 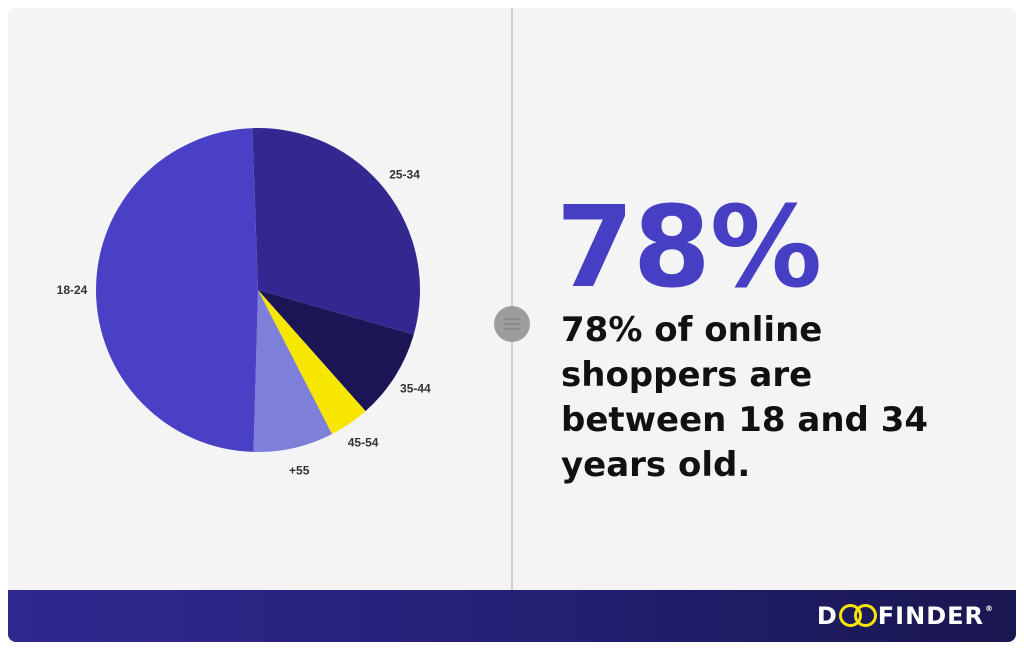 I want to click on big-stat-value: 78%, so click(x=689, y=248).